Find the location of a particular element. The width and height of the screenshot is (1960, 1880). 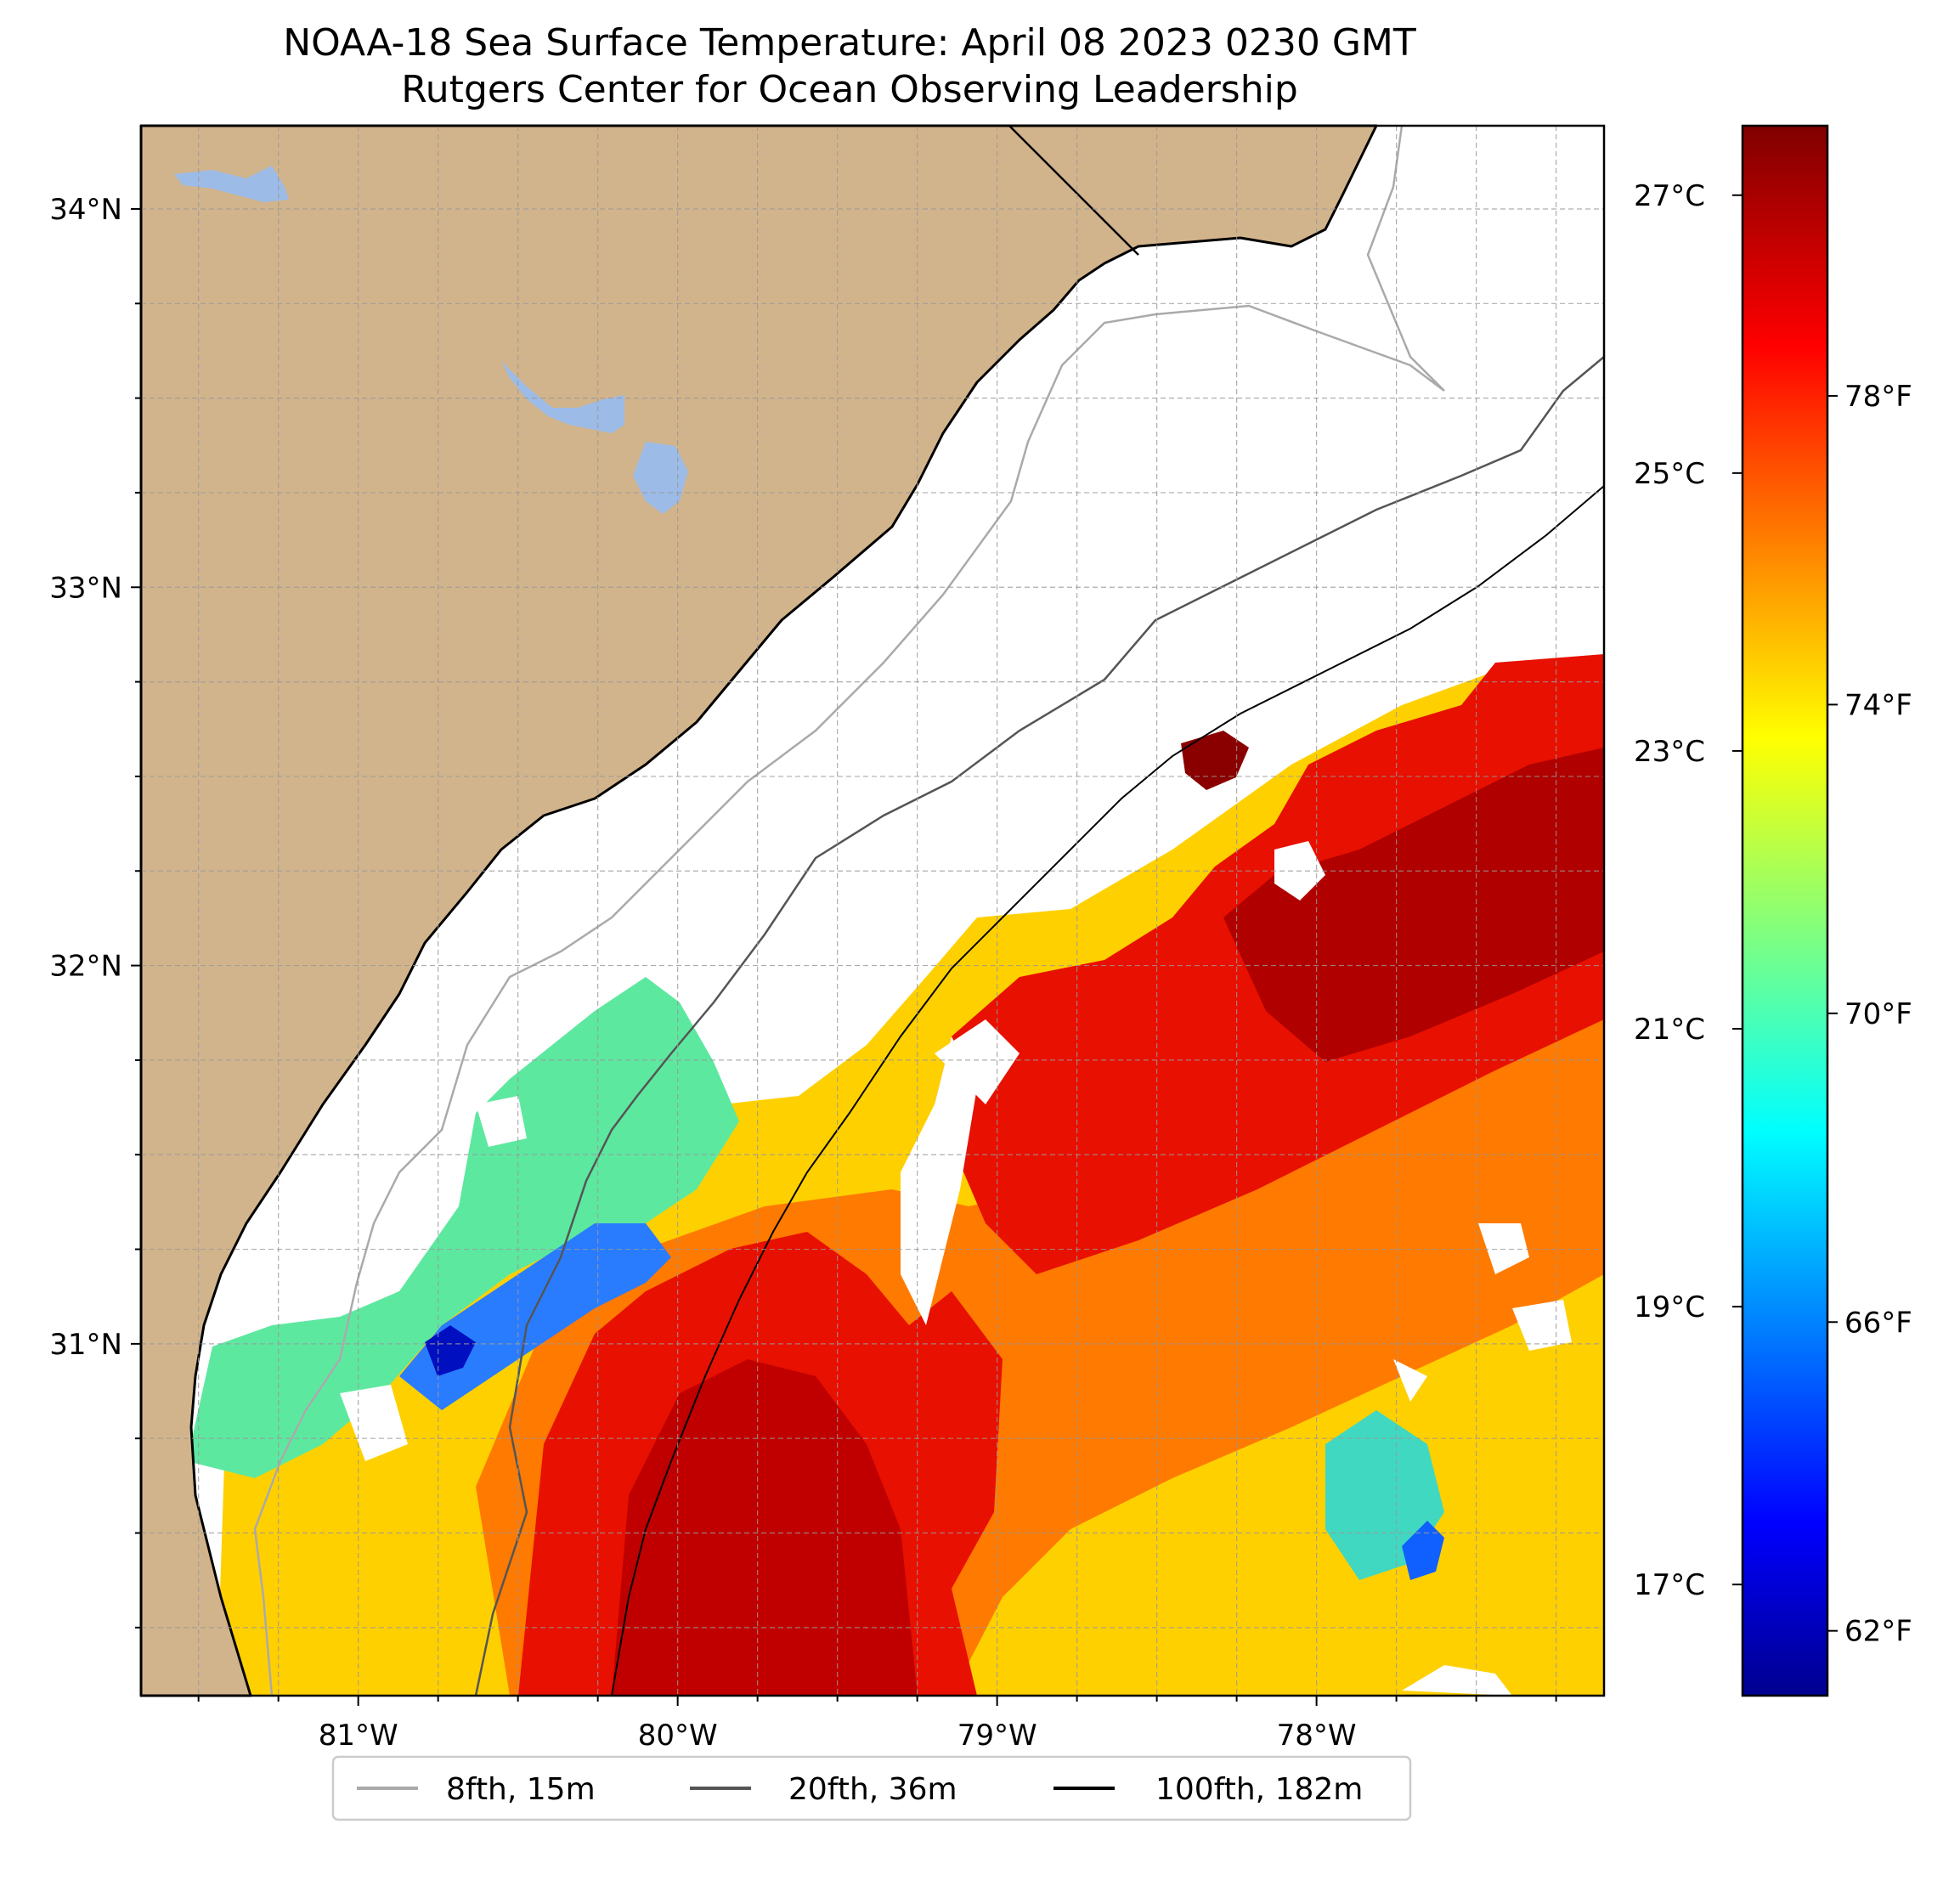

legend-box is located at coordinates (872, 1788).